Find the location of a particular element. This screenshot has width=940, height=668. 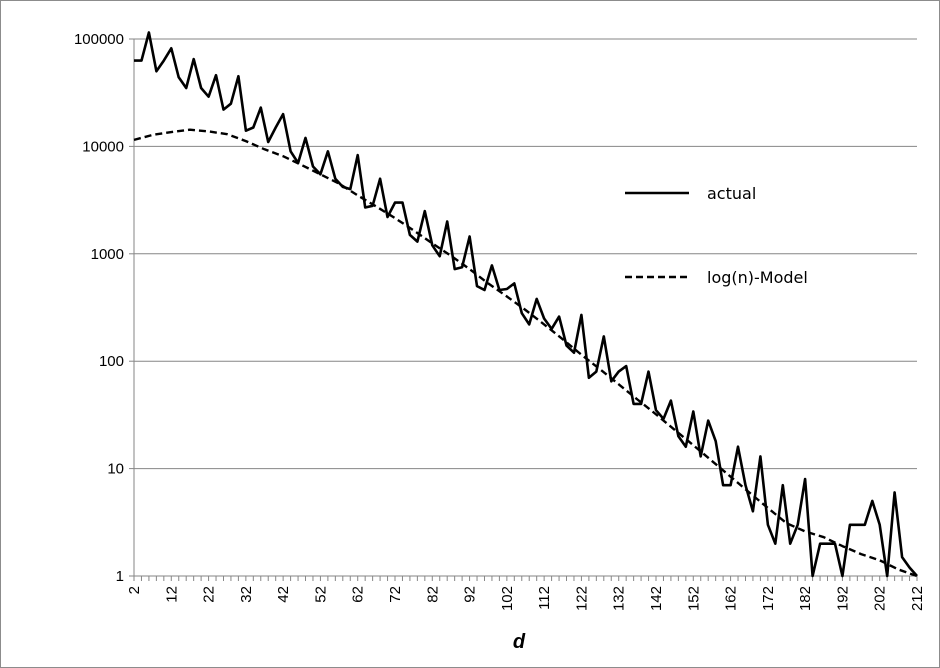

x-tick-label: 192 is located at coordinates (842, 598).